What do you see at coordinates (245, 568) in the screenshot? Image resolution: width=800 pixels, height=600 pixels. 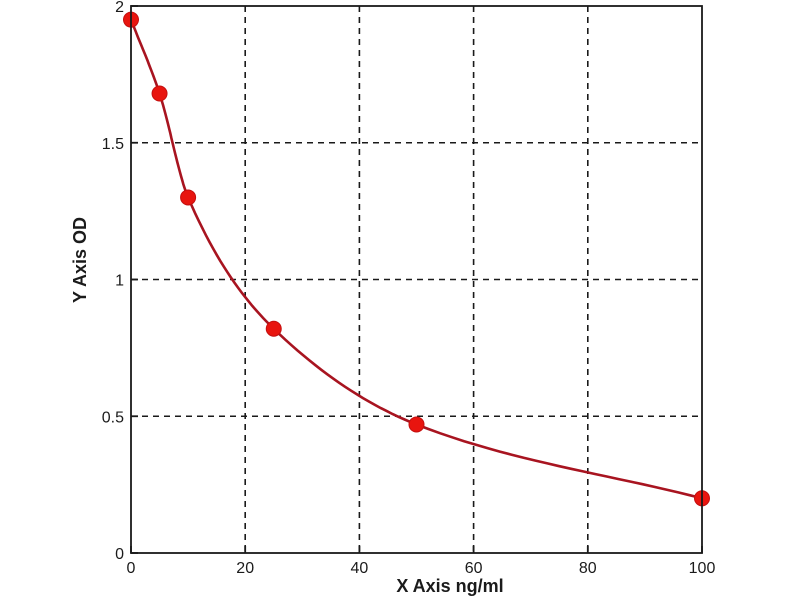 I see `x-tick-label-20: 20` at bounding box center [245, 568].